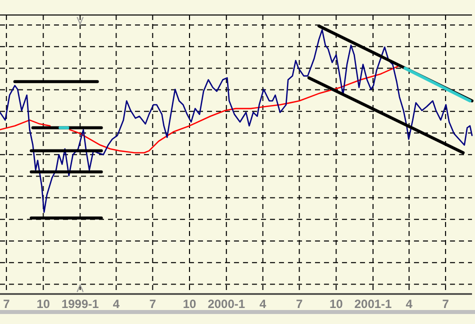  What do you see at coordinates (80, 304) in the screenshot?
I see `x-tick-label: 1999-1` at bounding box center [80, 304].